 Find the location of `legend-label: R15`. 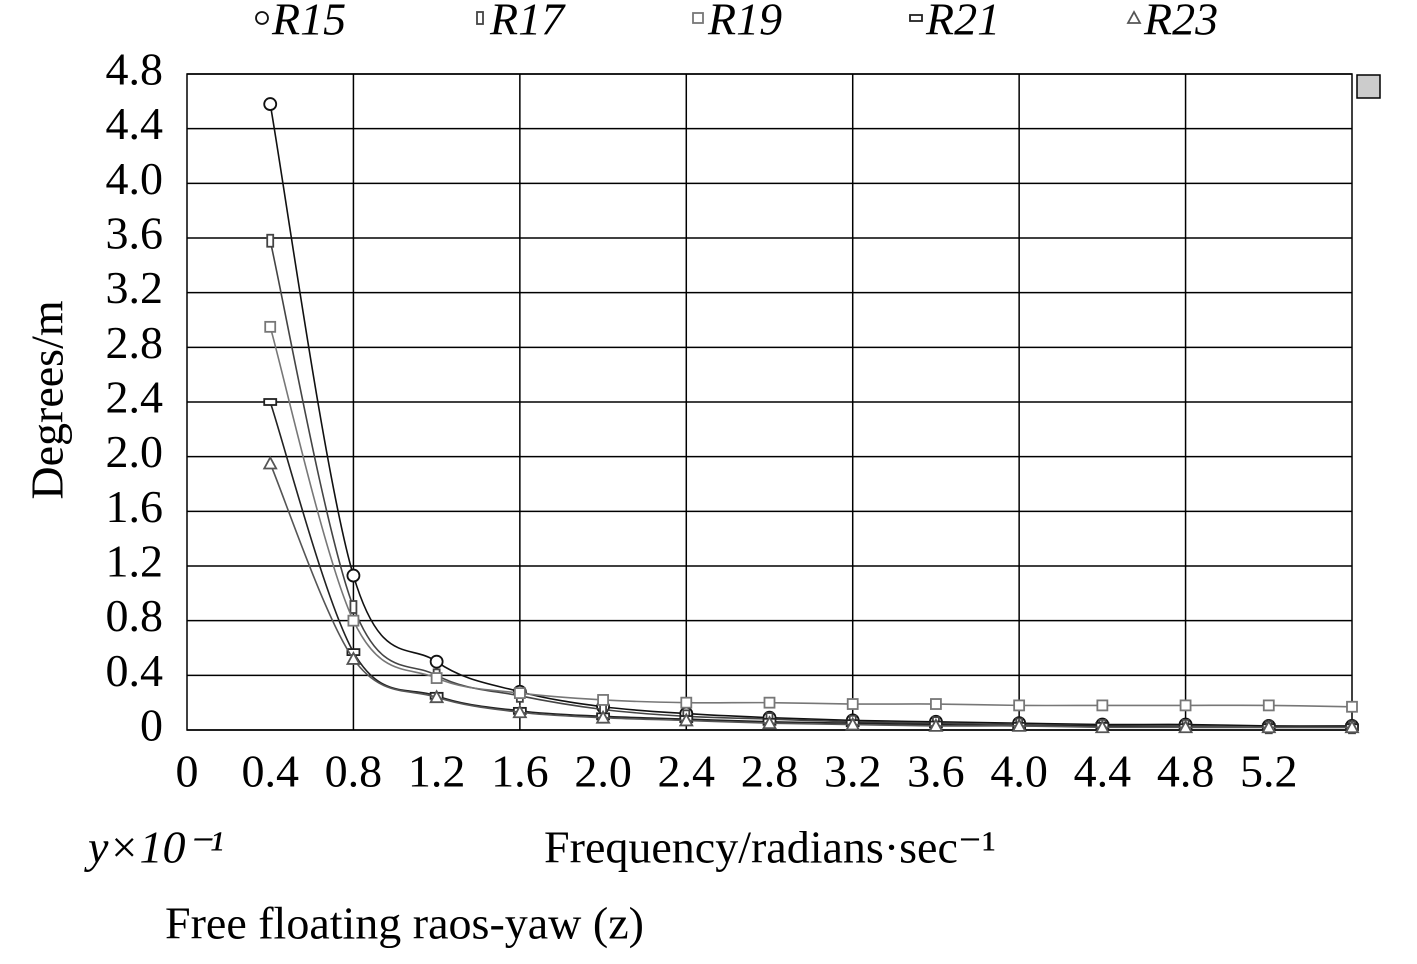

legend-label: R15 is located at coordinates (308, 22).